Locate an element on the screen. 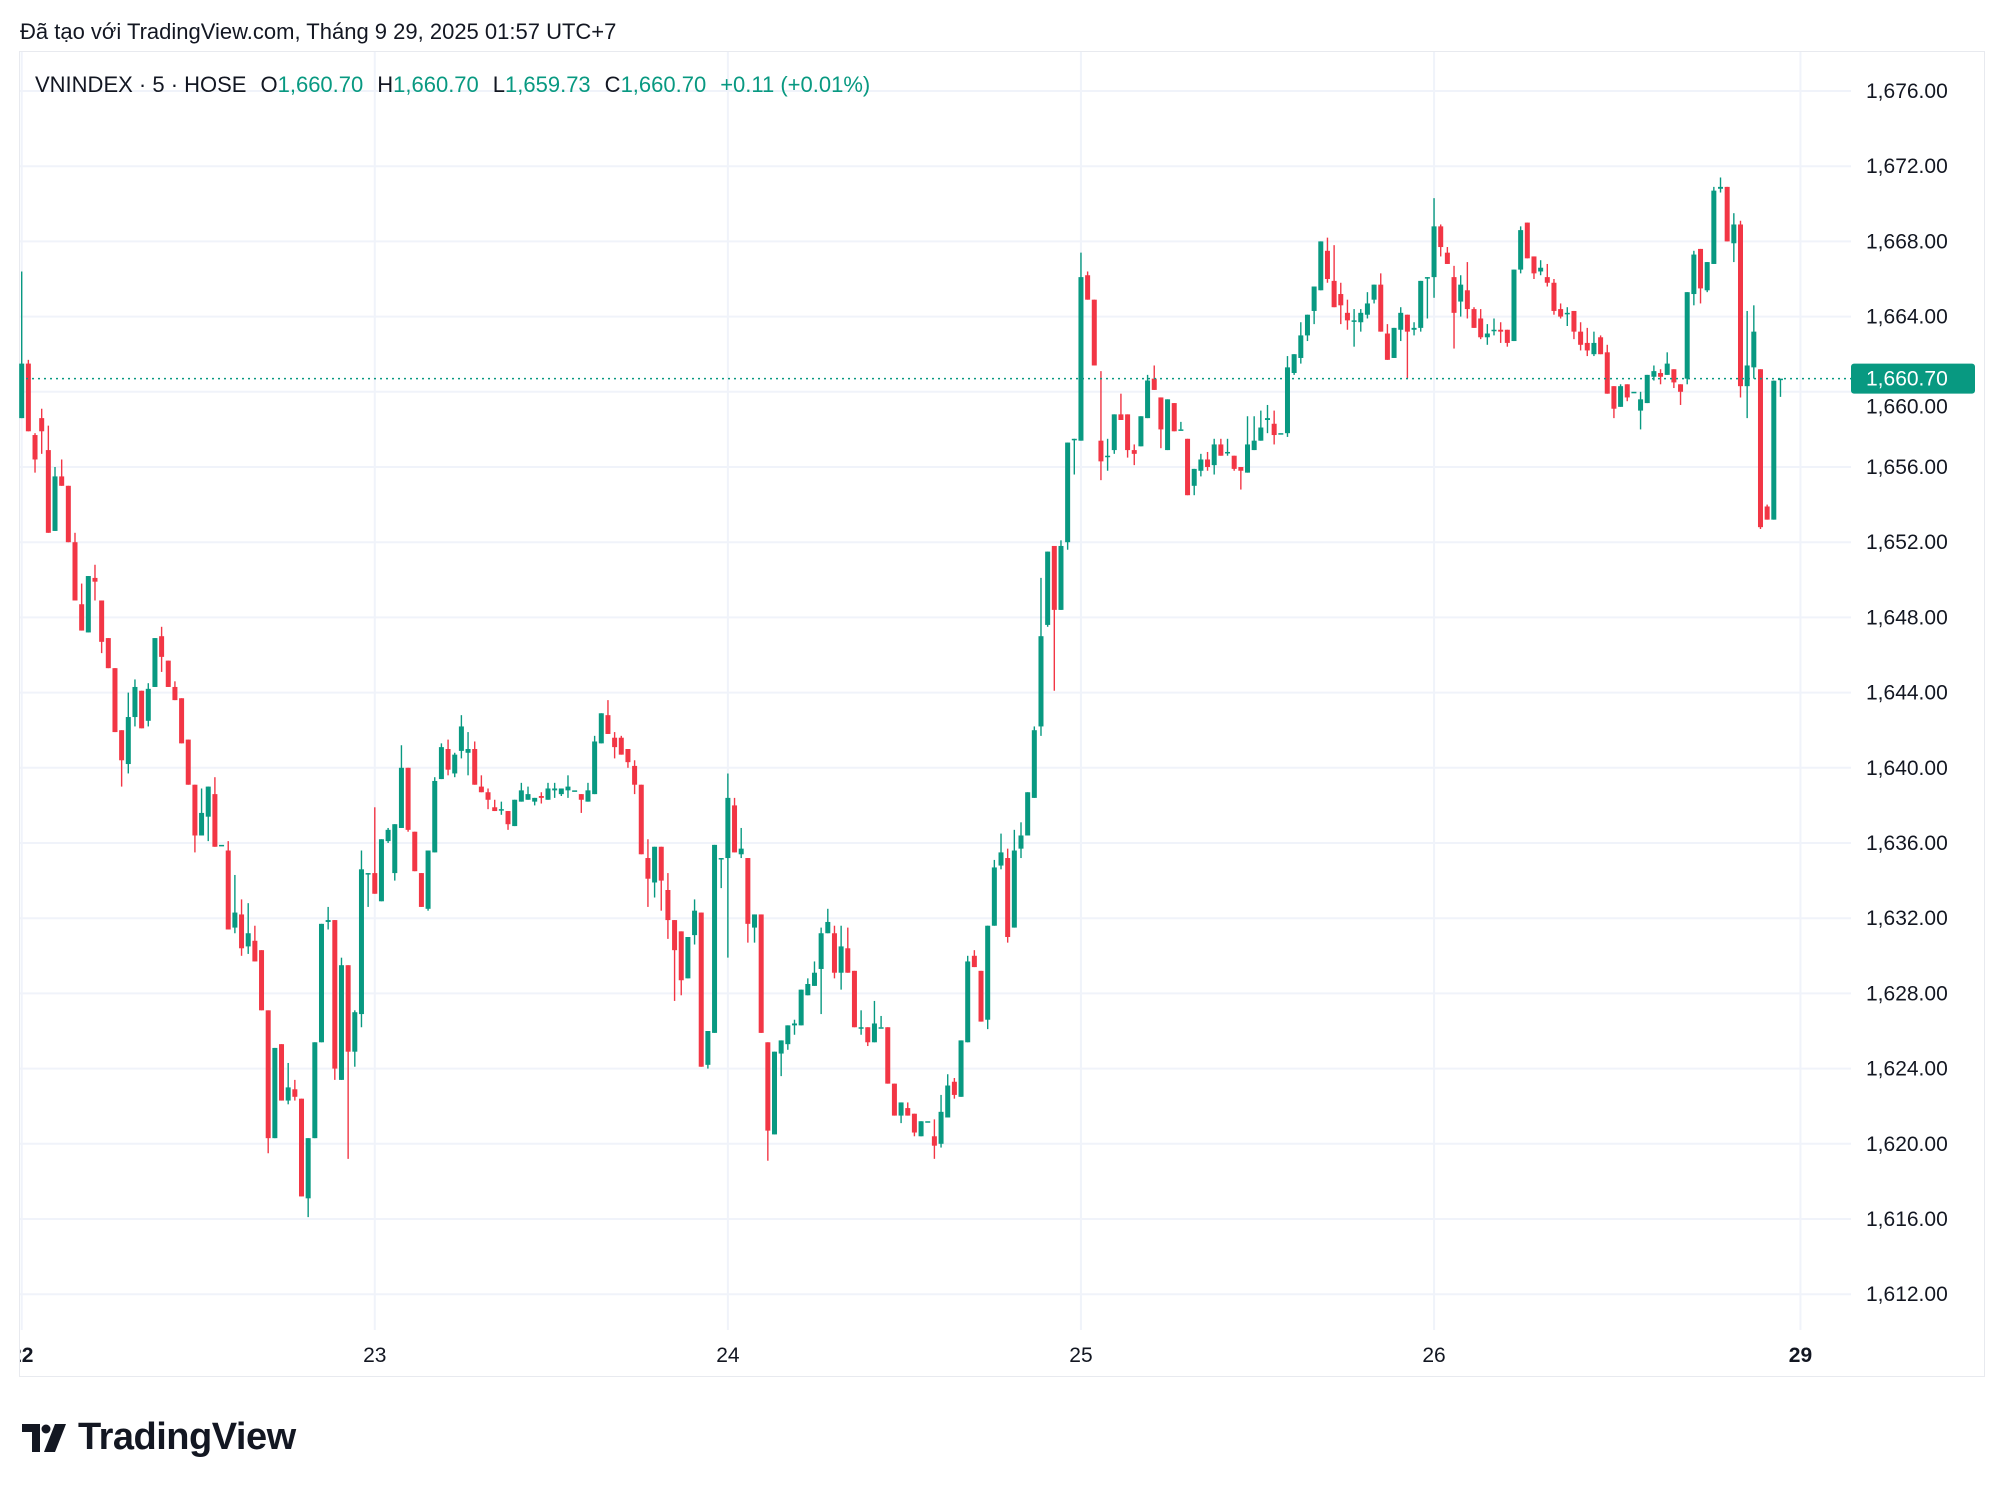  time-axis: 22 23 24 25 26 29 is located at coordinates (911, 1355).